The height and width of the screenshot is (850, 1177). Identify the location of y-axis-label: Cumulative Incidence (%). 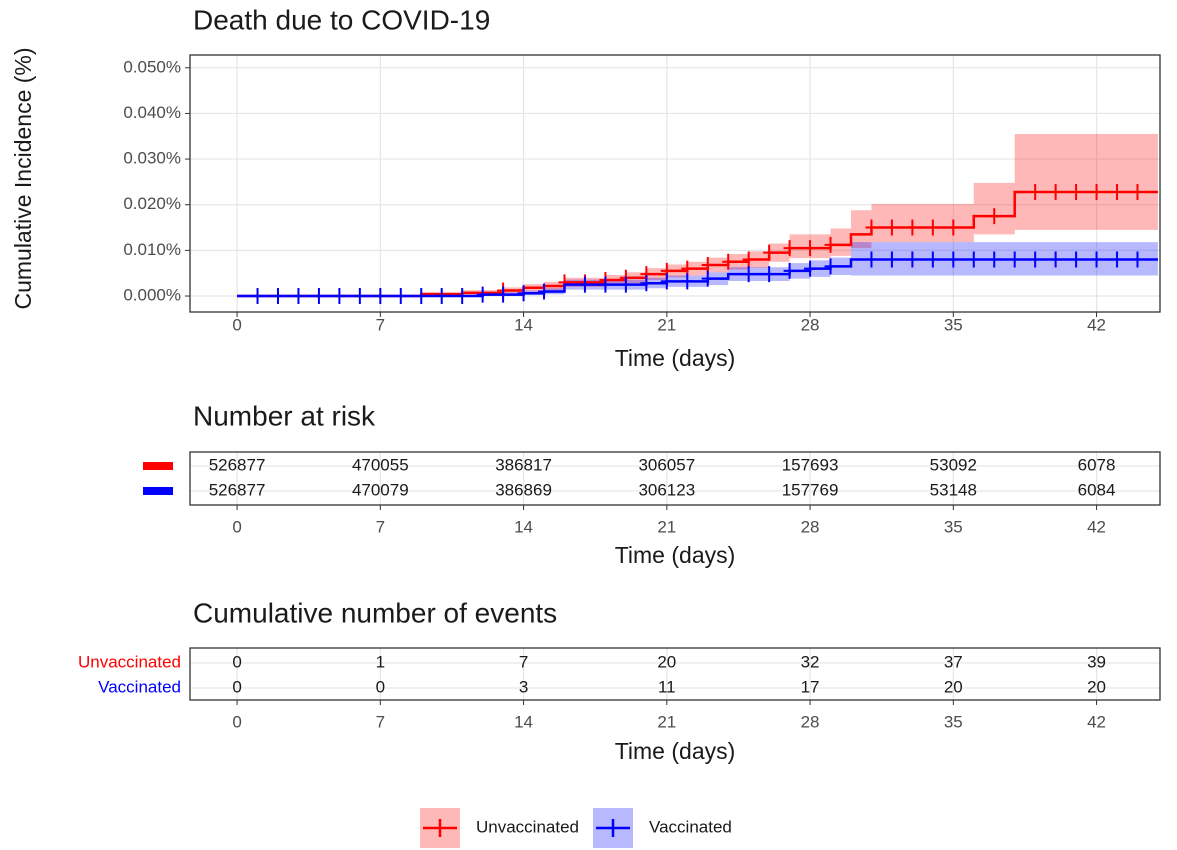
(23, 178).